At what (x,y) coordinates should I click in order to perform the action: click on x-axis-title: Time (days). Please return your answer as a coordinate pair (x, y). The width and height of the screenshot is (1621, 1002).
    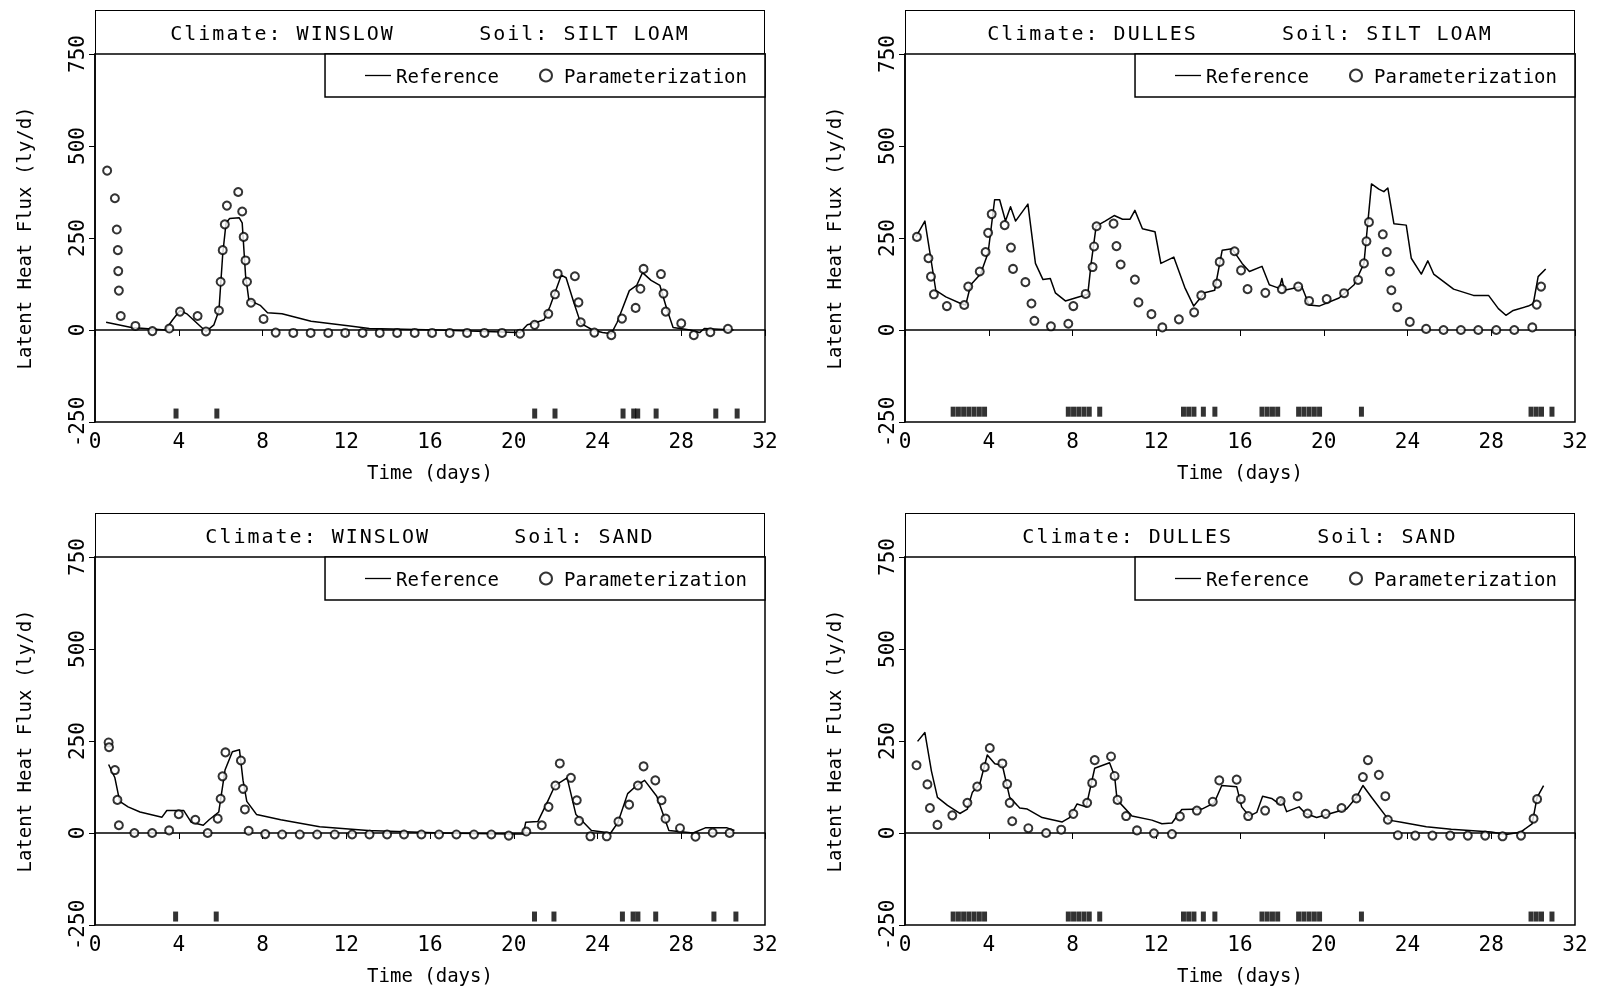
    Looking at the image, I should click on (1240, 974).